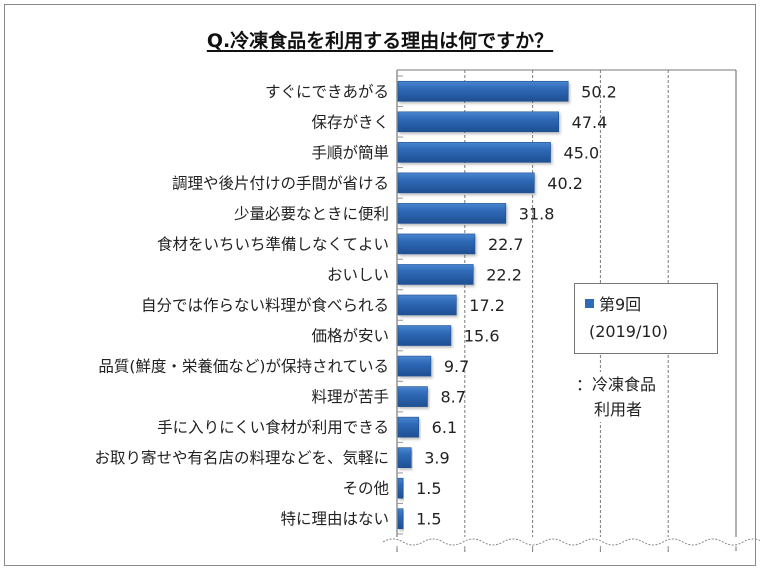 The width and height of the screenshot is (760, 572). What do you see at coordinates (487, 305) in the screenshot?
I see `value-label: 17.2` at bounding box center [487, 305].